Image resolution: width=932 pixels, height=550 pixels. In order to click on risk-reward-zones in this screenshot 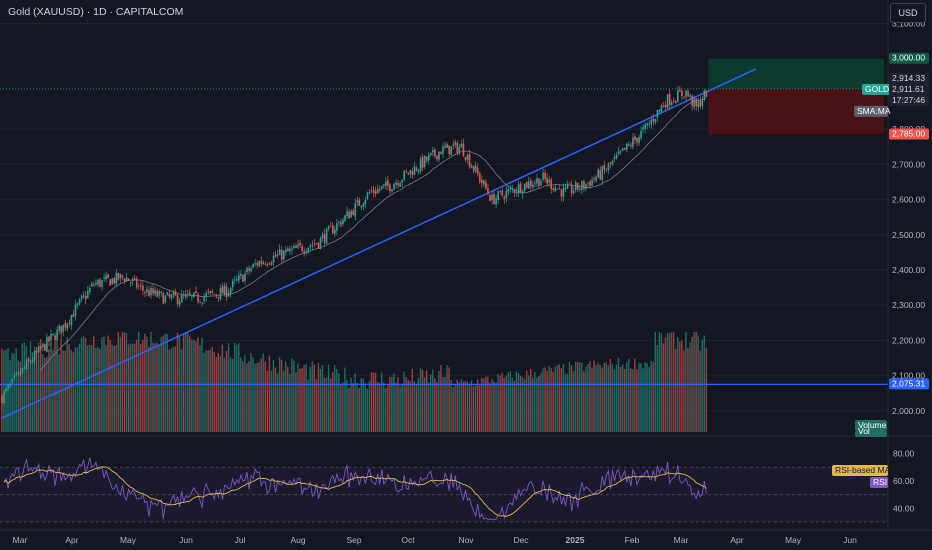, I will do `click(444, 96)`.